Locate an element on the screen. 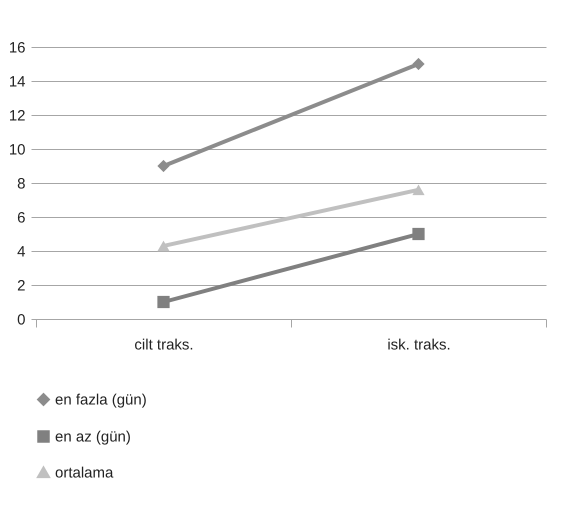  y-tick-label: 14 is located at coordinates (17, 82).